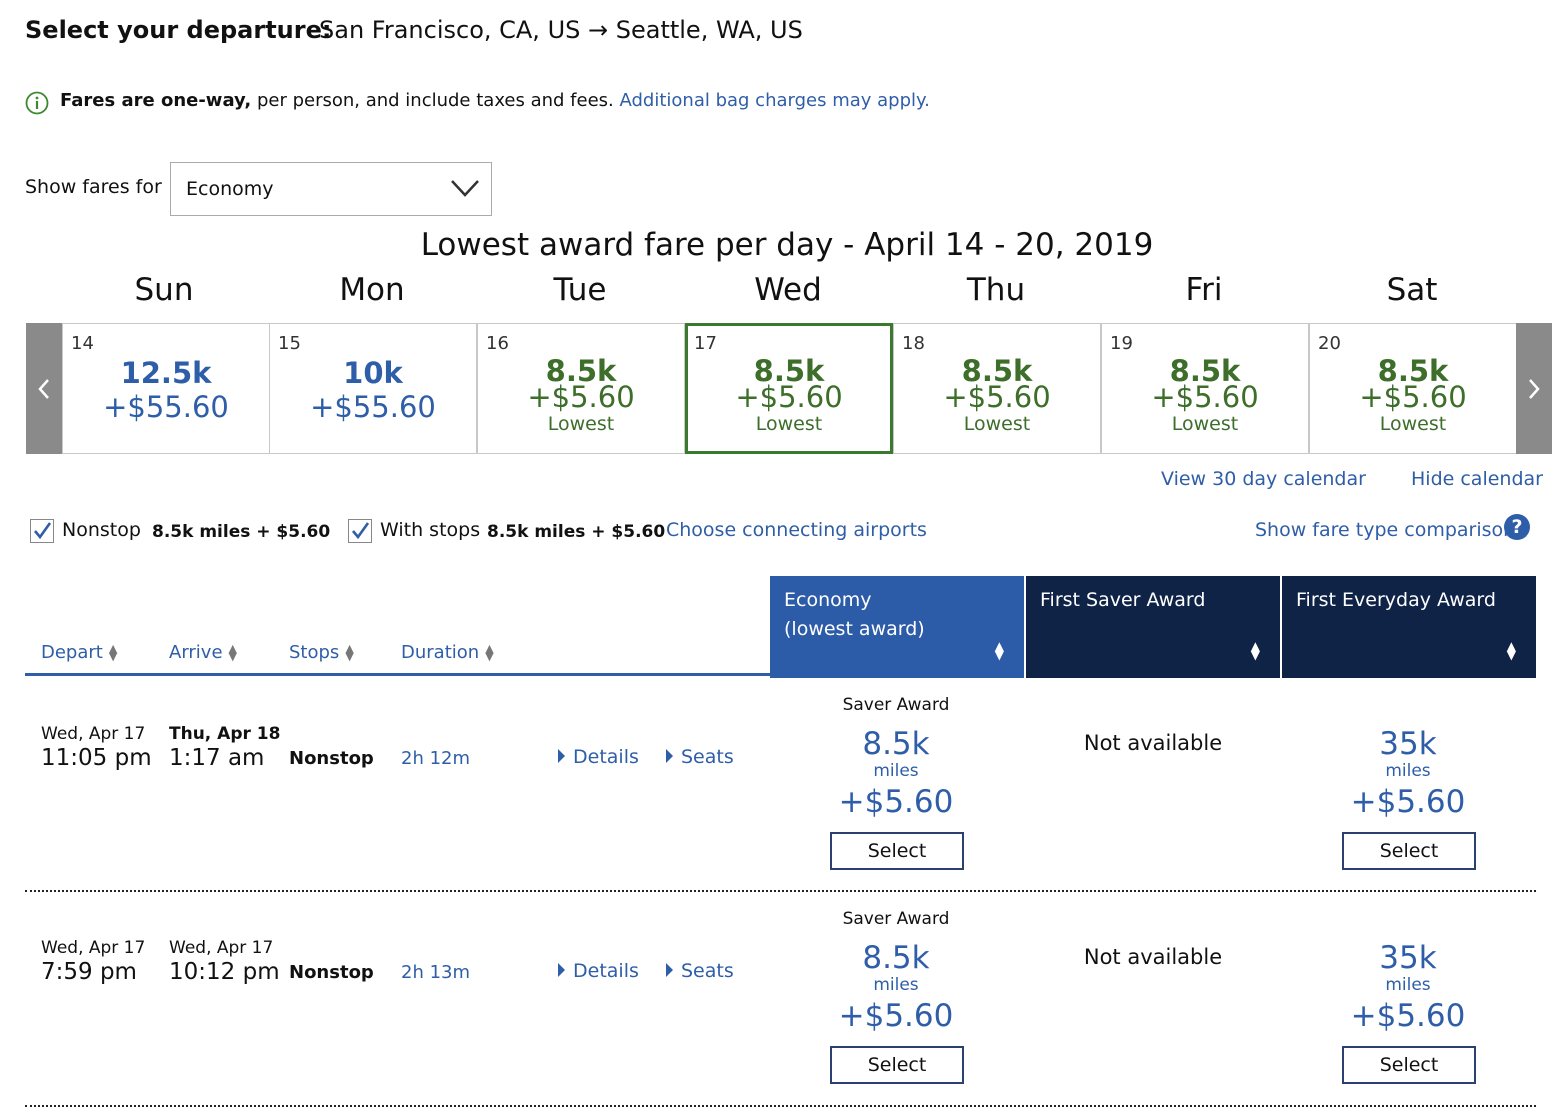 The image size is (1552, 1114). I want to click on calendar-day-18: 18 8.5k +$5.60 Lowest, so click(997, 388).